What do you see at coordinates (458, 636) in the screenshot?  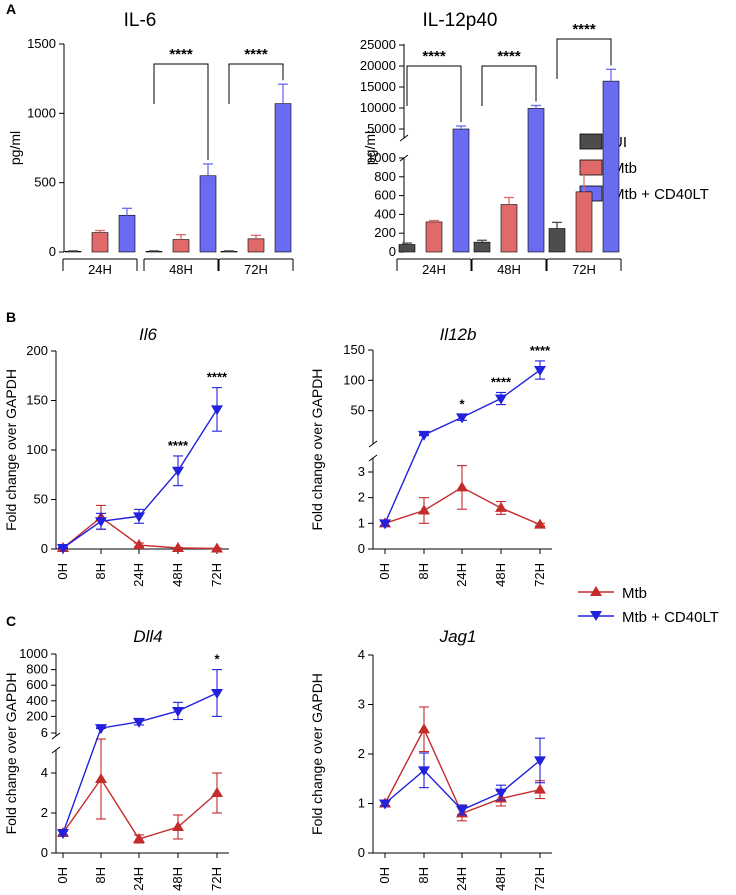 I see `jag1_gene-title: Jag1` at bounding box center [458, 636].